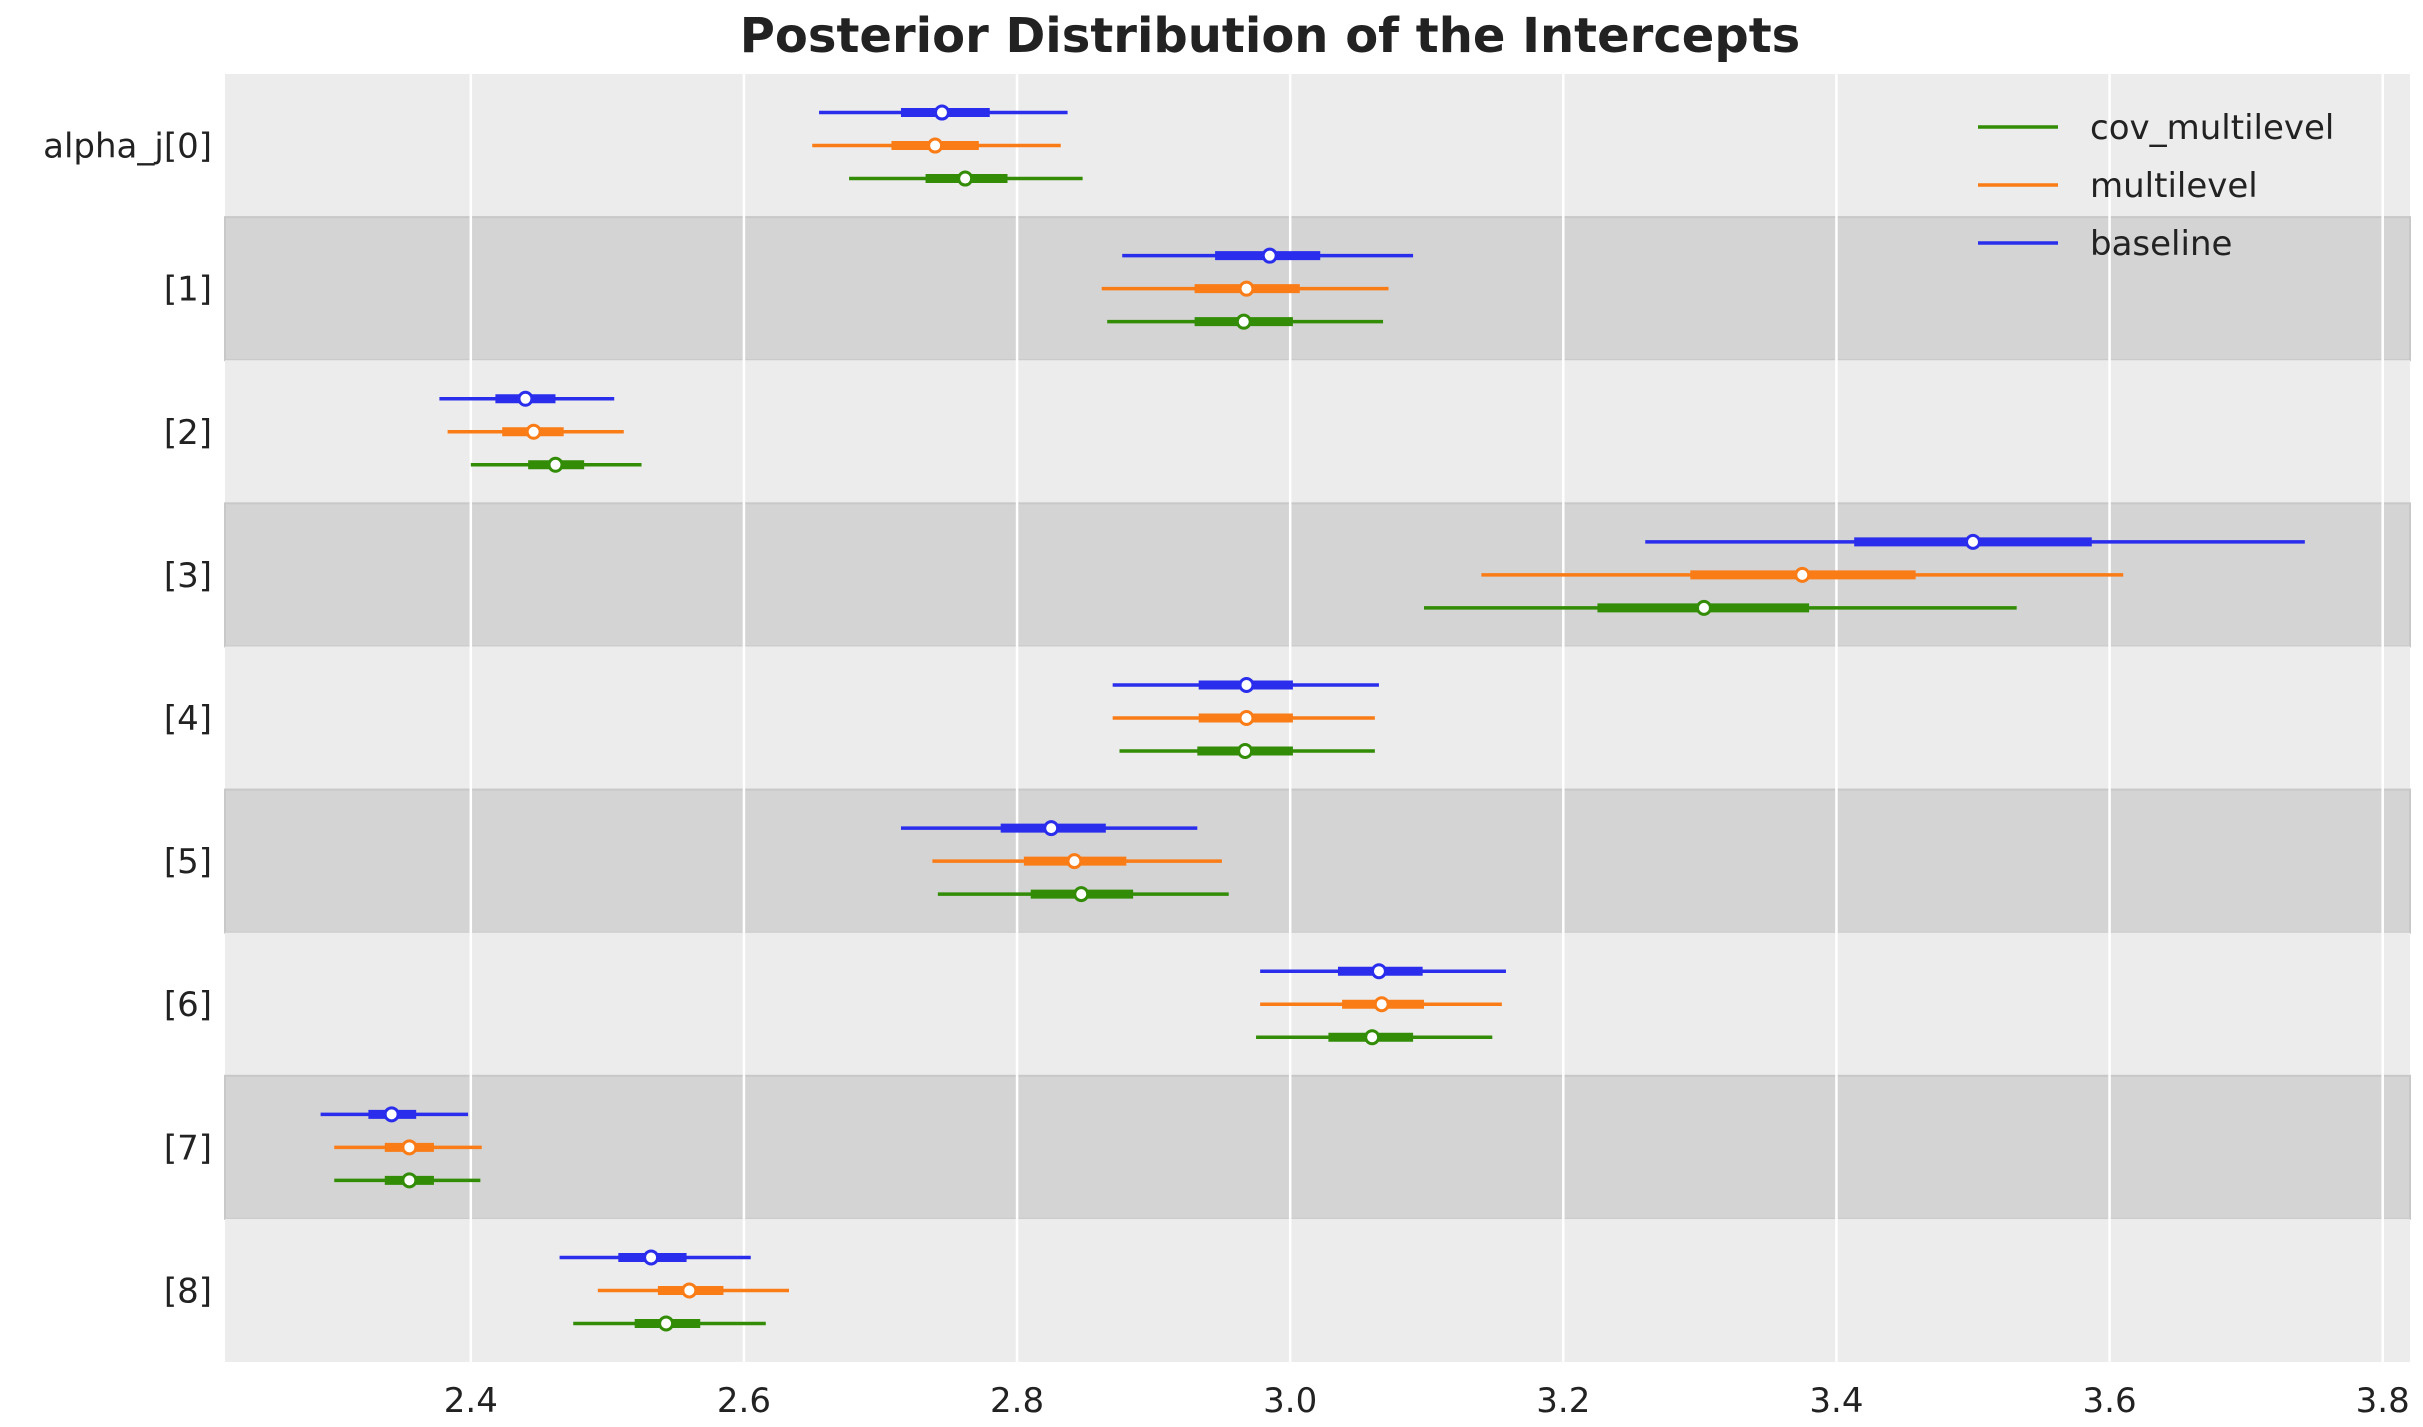 This screenshot has width=2423, height=1427. What do you see at coordinates (1270, 36) in the screenshot?
I see `chart-title: Posterior Distribution of the Intercepts` at bounding box center [1270, 36].